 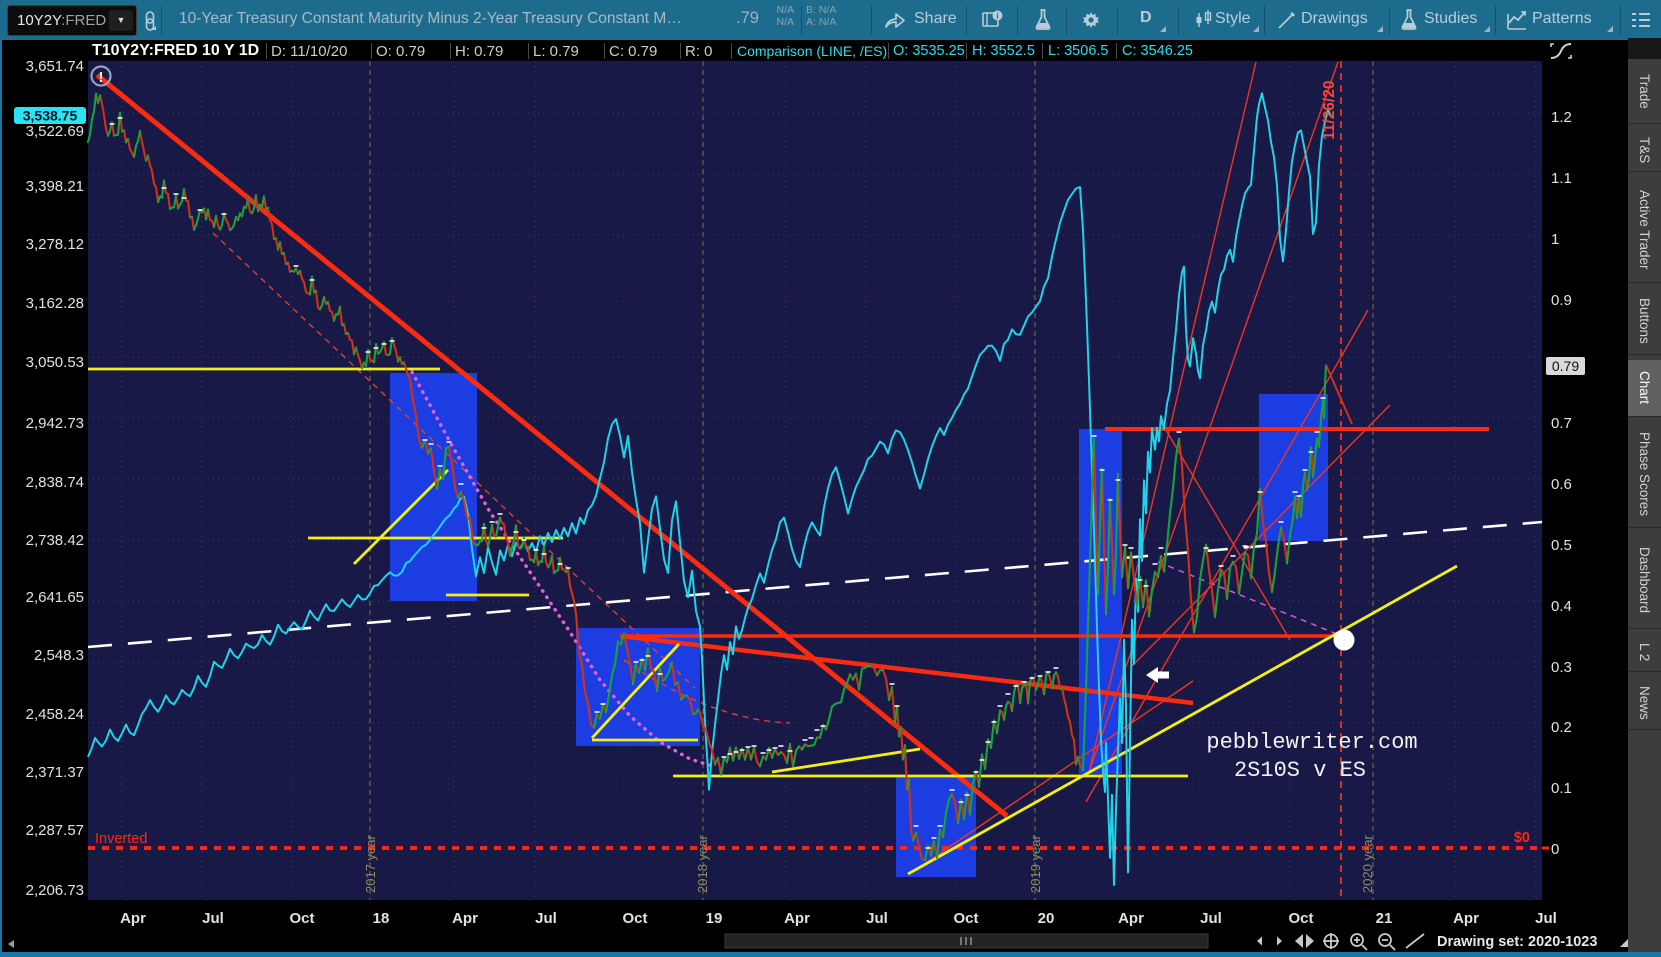 What do you see at coordinates (1555, 849) in the screenshot?
I see `svg-text: 0` at bounding box center [1555, 849].